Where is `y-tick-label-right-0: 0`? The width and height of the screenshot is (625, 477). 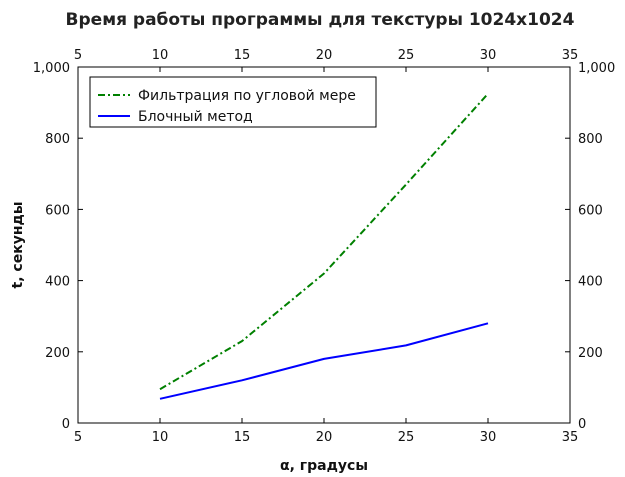 y-tick-label-right-0: 0 is located at coordinates (582, 424).